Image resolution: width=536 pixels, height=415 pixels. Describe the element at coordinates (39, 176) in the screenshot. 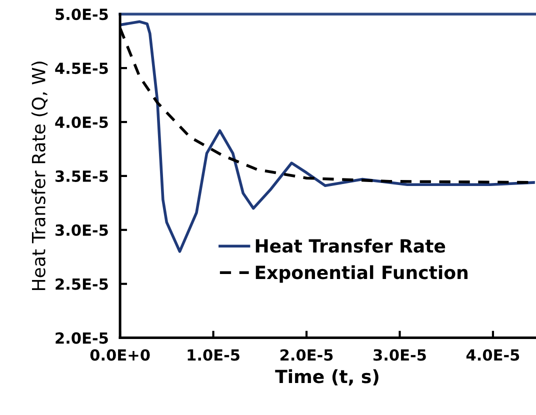

I see `y-axis-title: Heat Transfer Rate (Q, W)` at that location.